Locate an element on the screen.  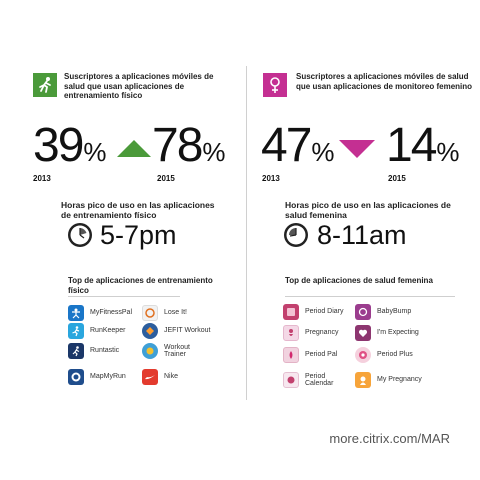
women-stat-2015: 14% is located at coordinates (423, 145).